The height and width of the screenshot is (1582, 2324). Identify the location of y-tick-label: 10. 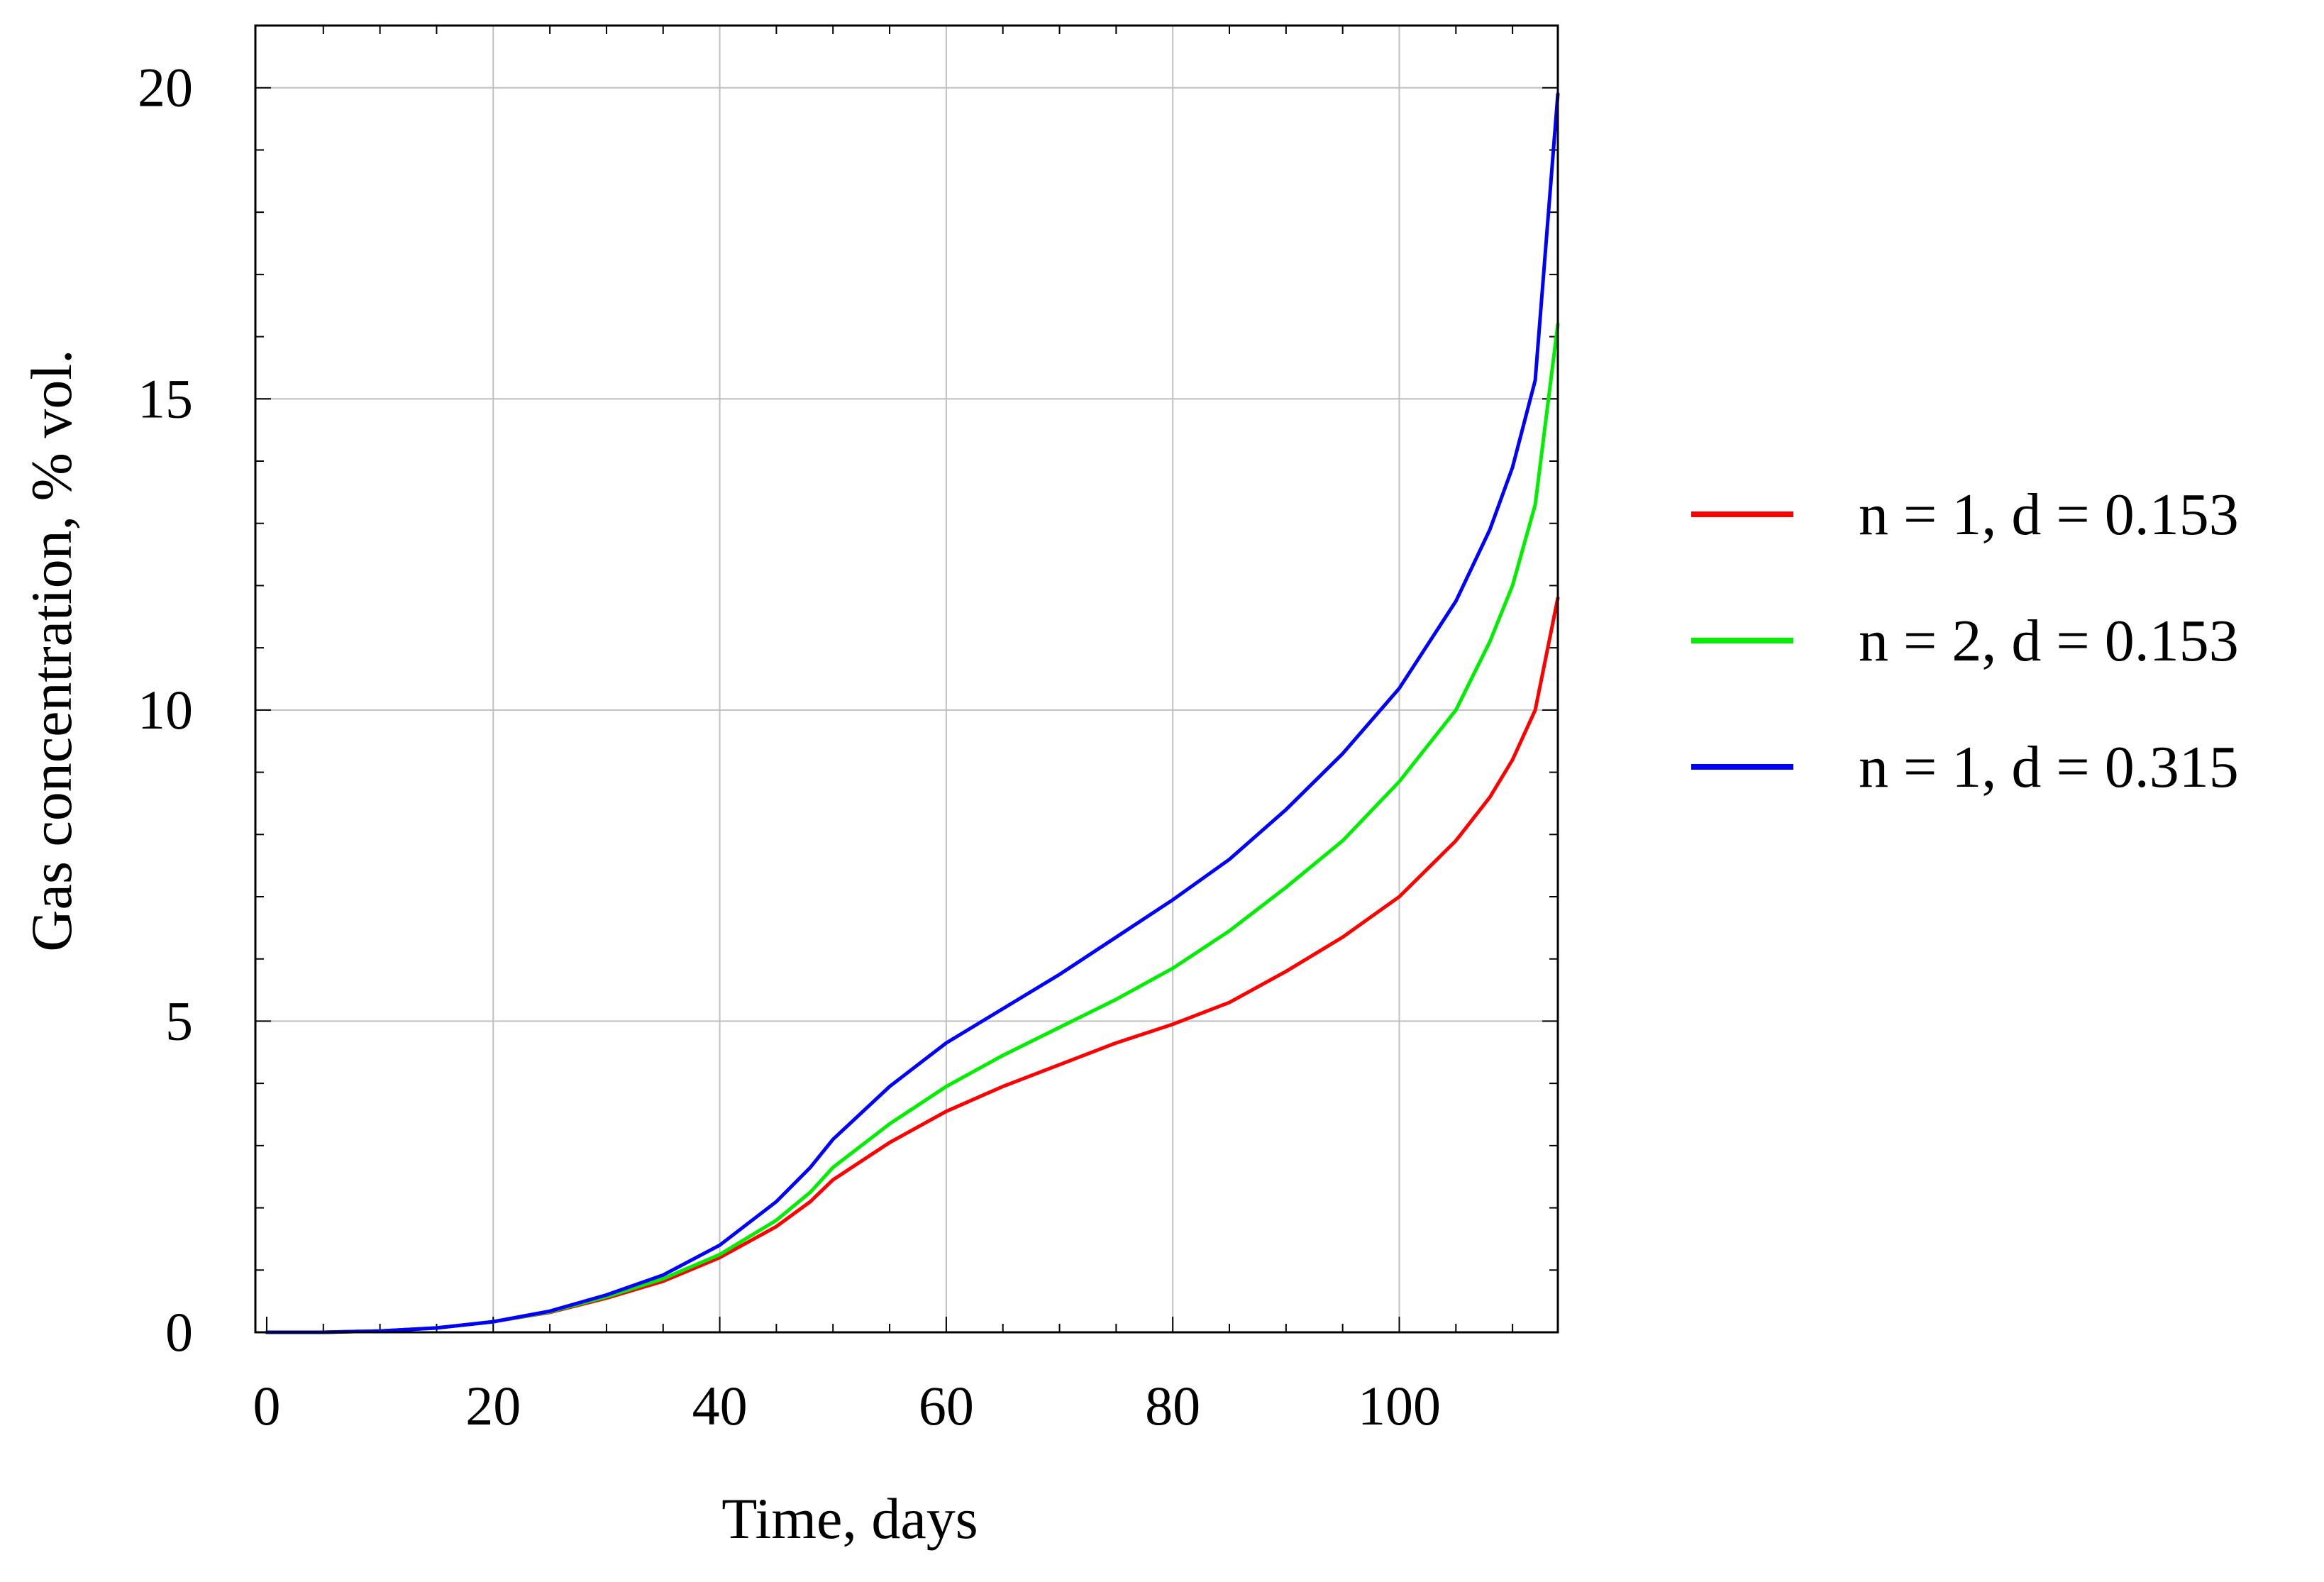
(165, 710).